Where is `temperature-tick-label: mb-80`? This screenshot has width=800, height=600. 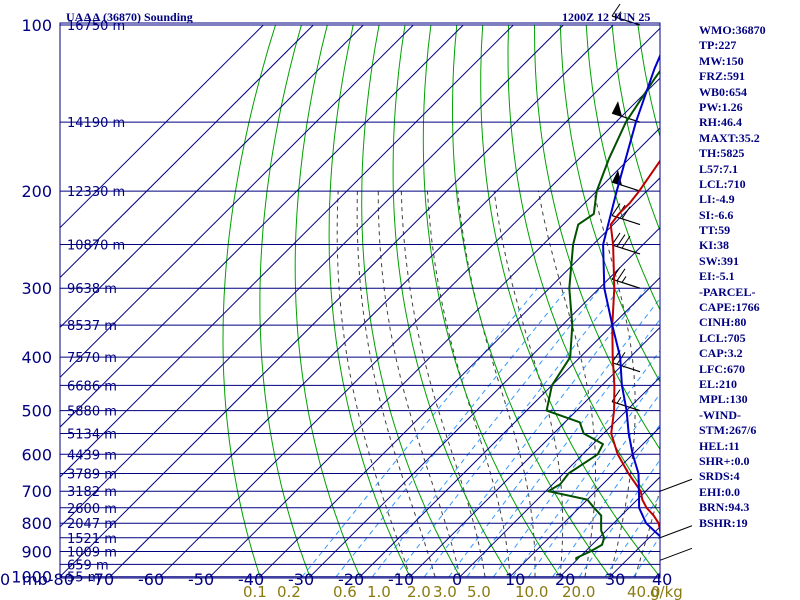
temperature-tick-label: mb-80 is located at coordinates (48, 579).